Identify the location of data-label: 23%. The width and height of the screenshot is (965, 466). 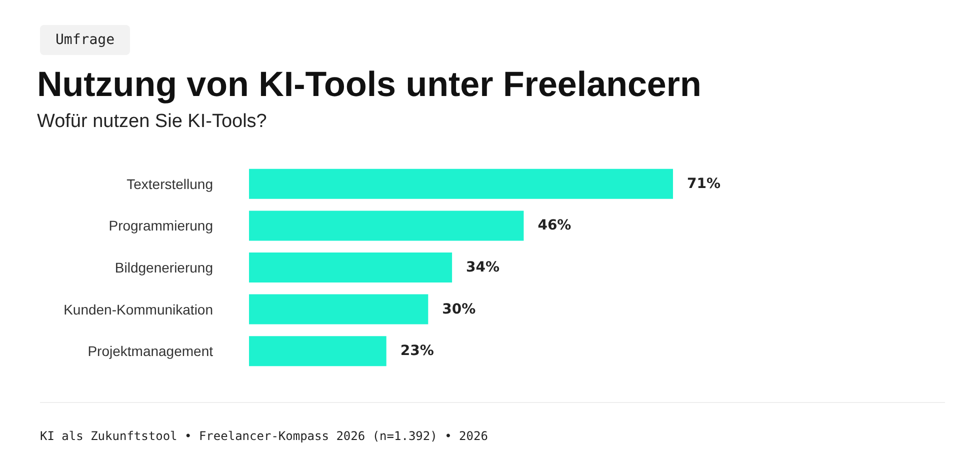
(417, 351).